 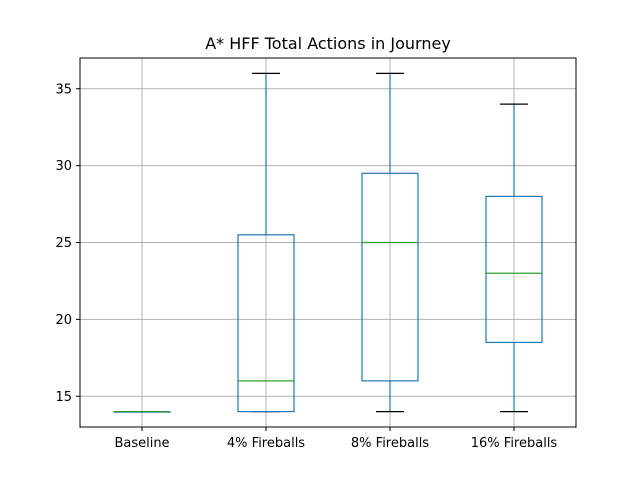 I want to click on chart-title: A* HFF Total Actions in Journey, so click(x=328, y=43).